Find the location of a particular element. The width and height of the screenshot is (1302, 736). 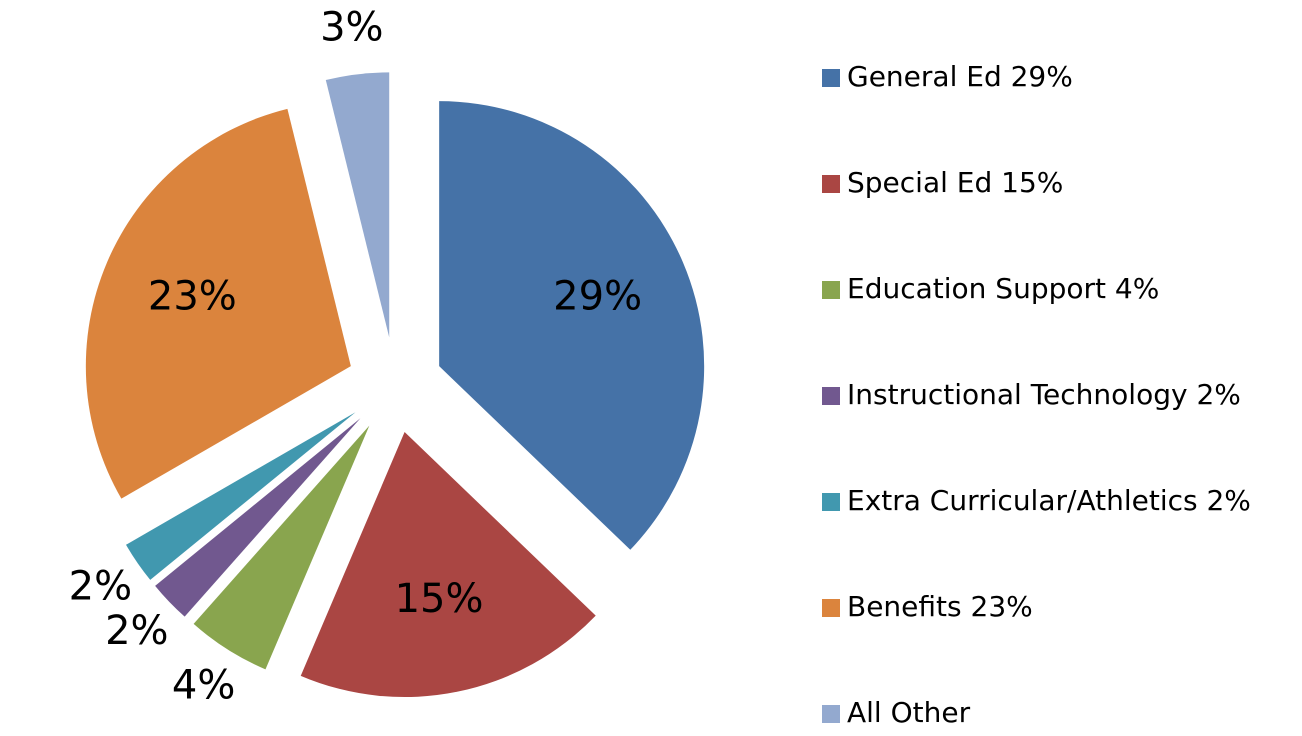

data-label: 23% is located at coordinates (192, 297).